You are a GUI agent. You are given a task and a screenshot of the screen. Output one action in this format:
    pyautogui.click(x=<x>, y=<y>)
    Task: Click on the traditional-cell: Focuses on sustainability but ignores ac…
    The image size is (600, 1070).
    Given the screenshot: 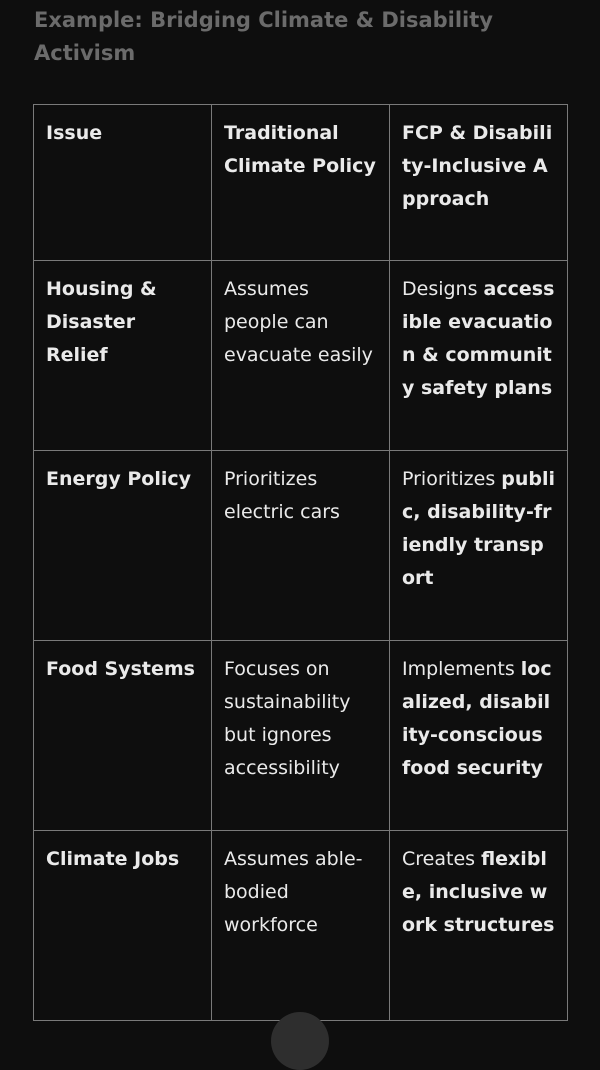 What is the action you would take?
    pyautogui.click(x=300, y=735)
    